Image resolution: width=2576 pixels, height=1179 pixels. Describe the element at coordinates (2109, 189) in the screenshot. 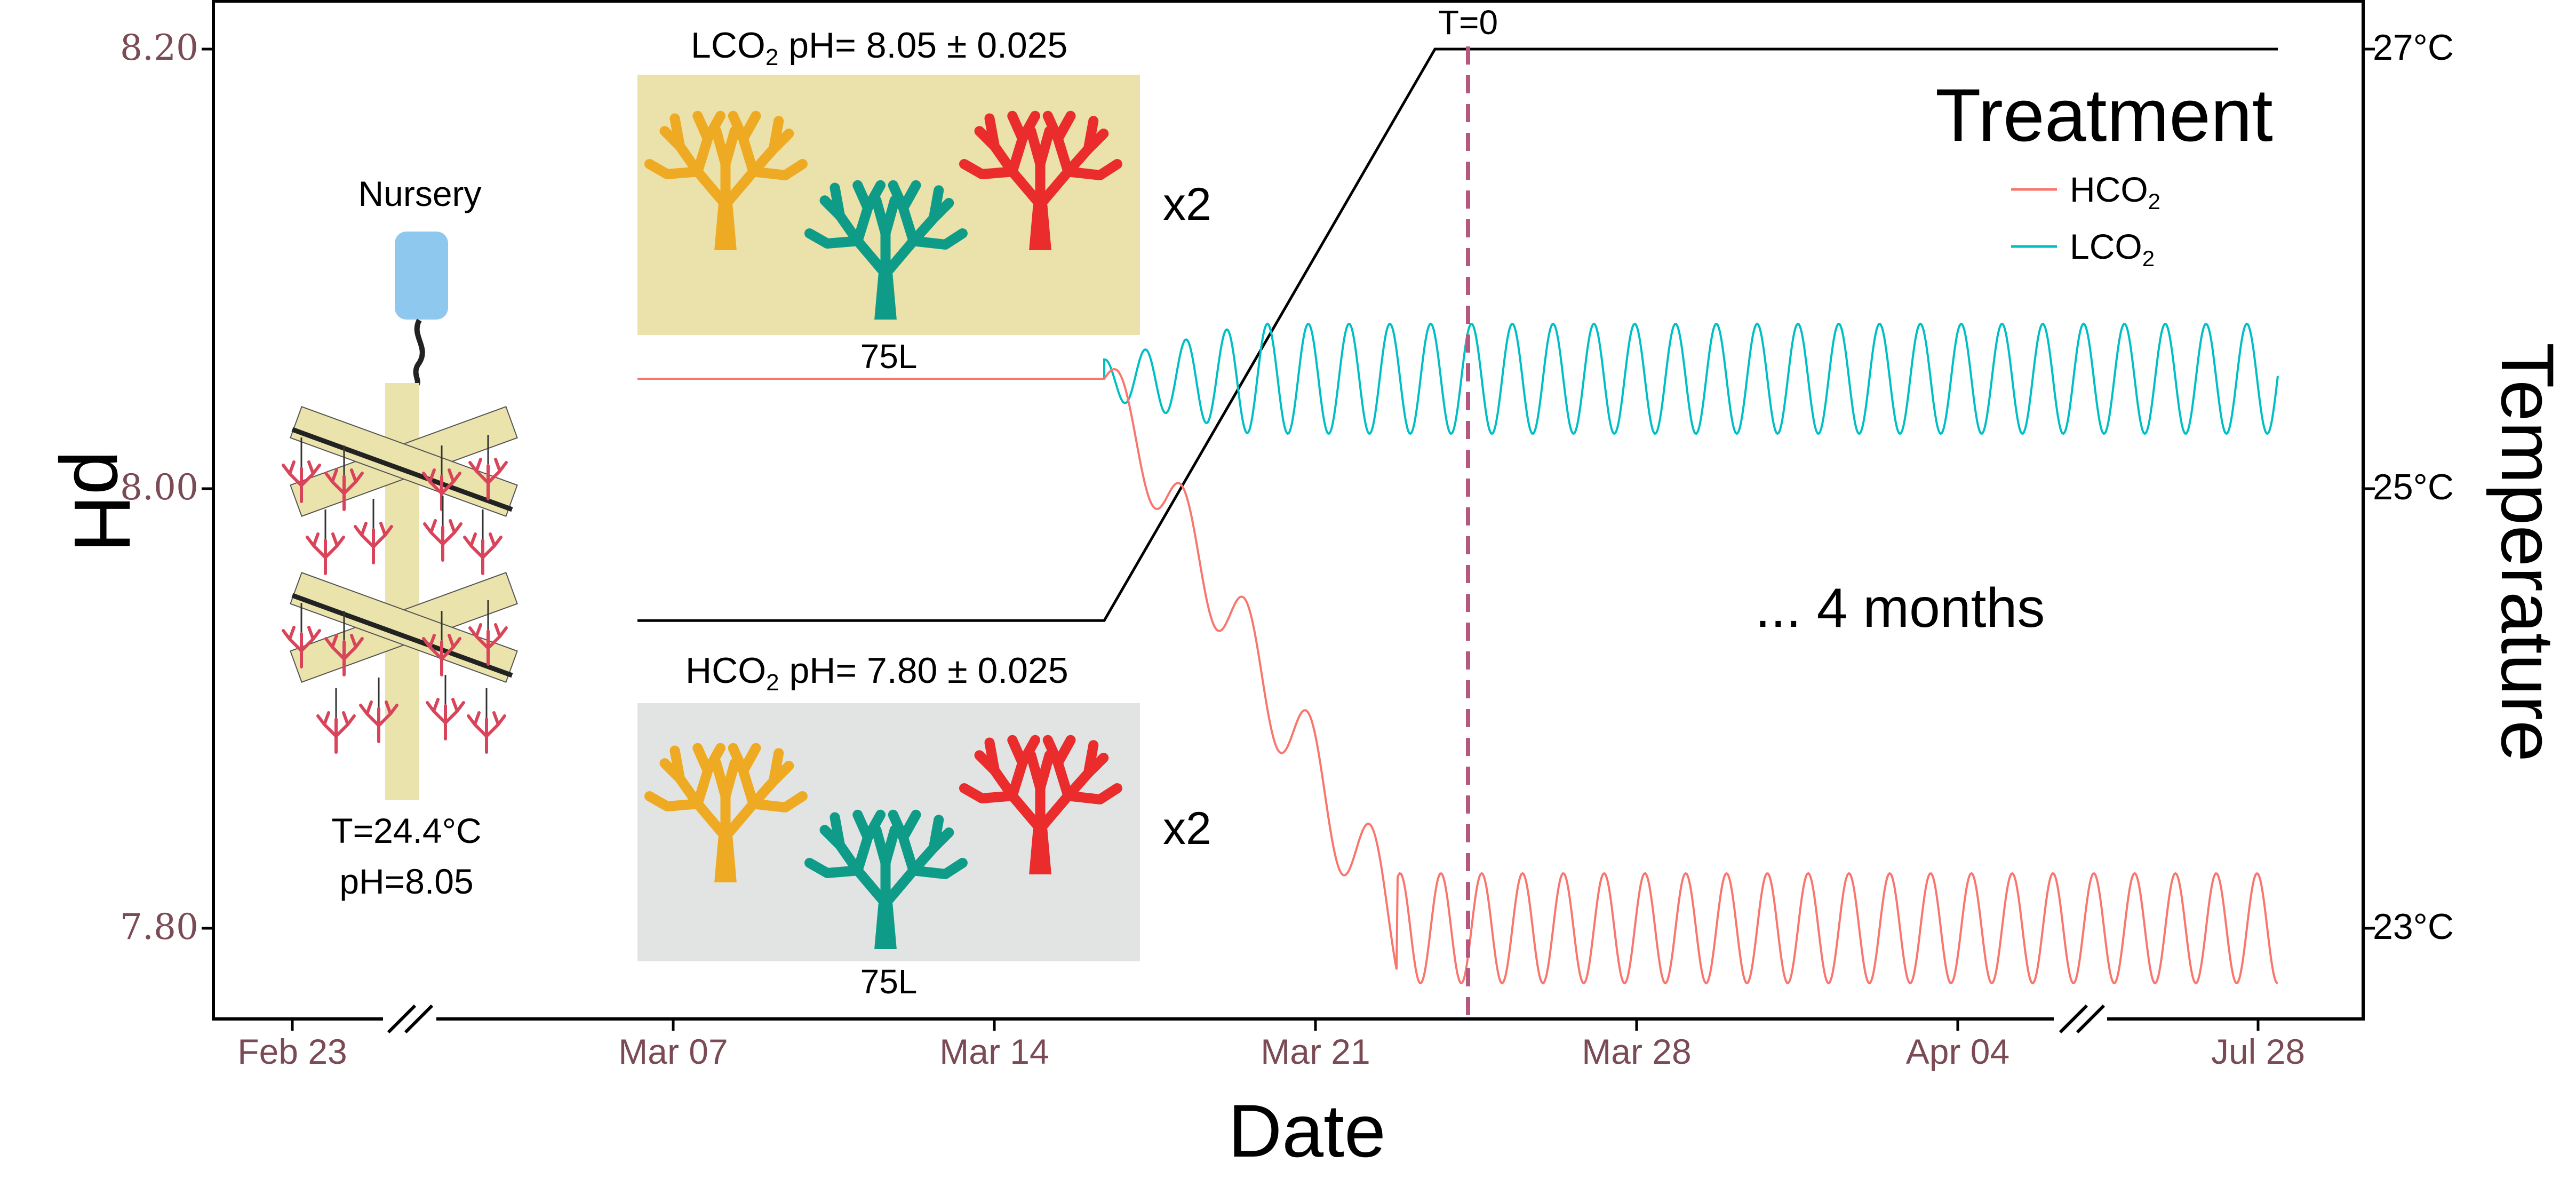

I see `legend-hco2-text: HCO` at that location.